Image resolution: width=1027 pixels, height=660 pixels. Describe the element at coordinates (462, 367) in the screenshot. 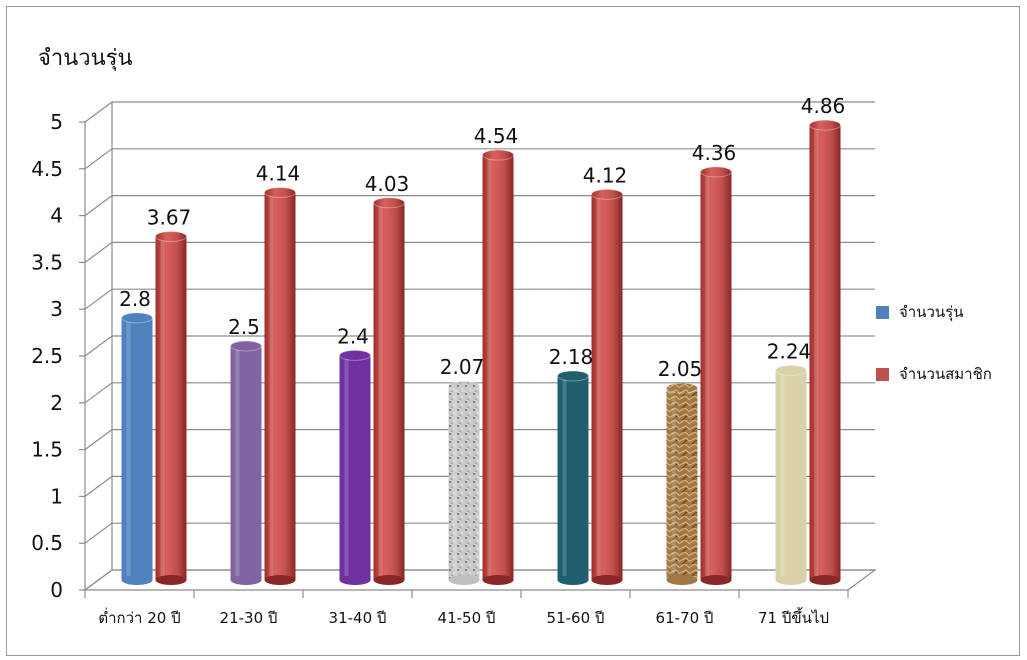

I see `data-label-series-1: 2.07` at that location.